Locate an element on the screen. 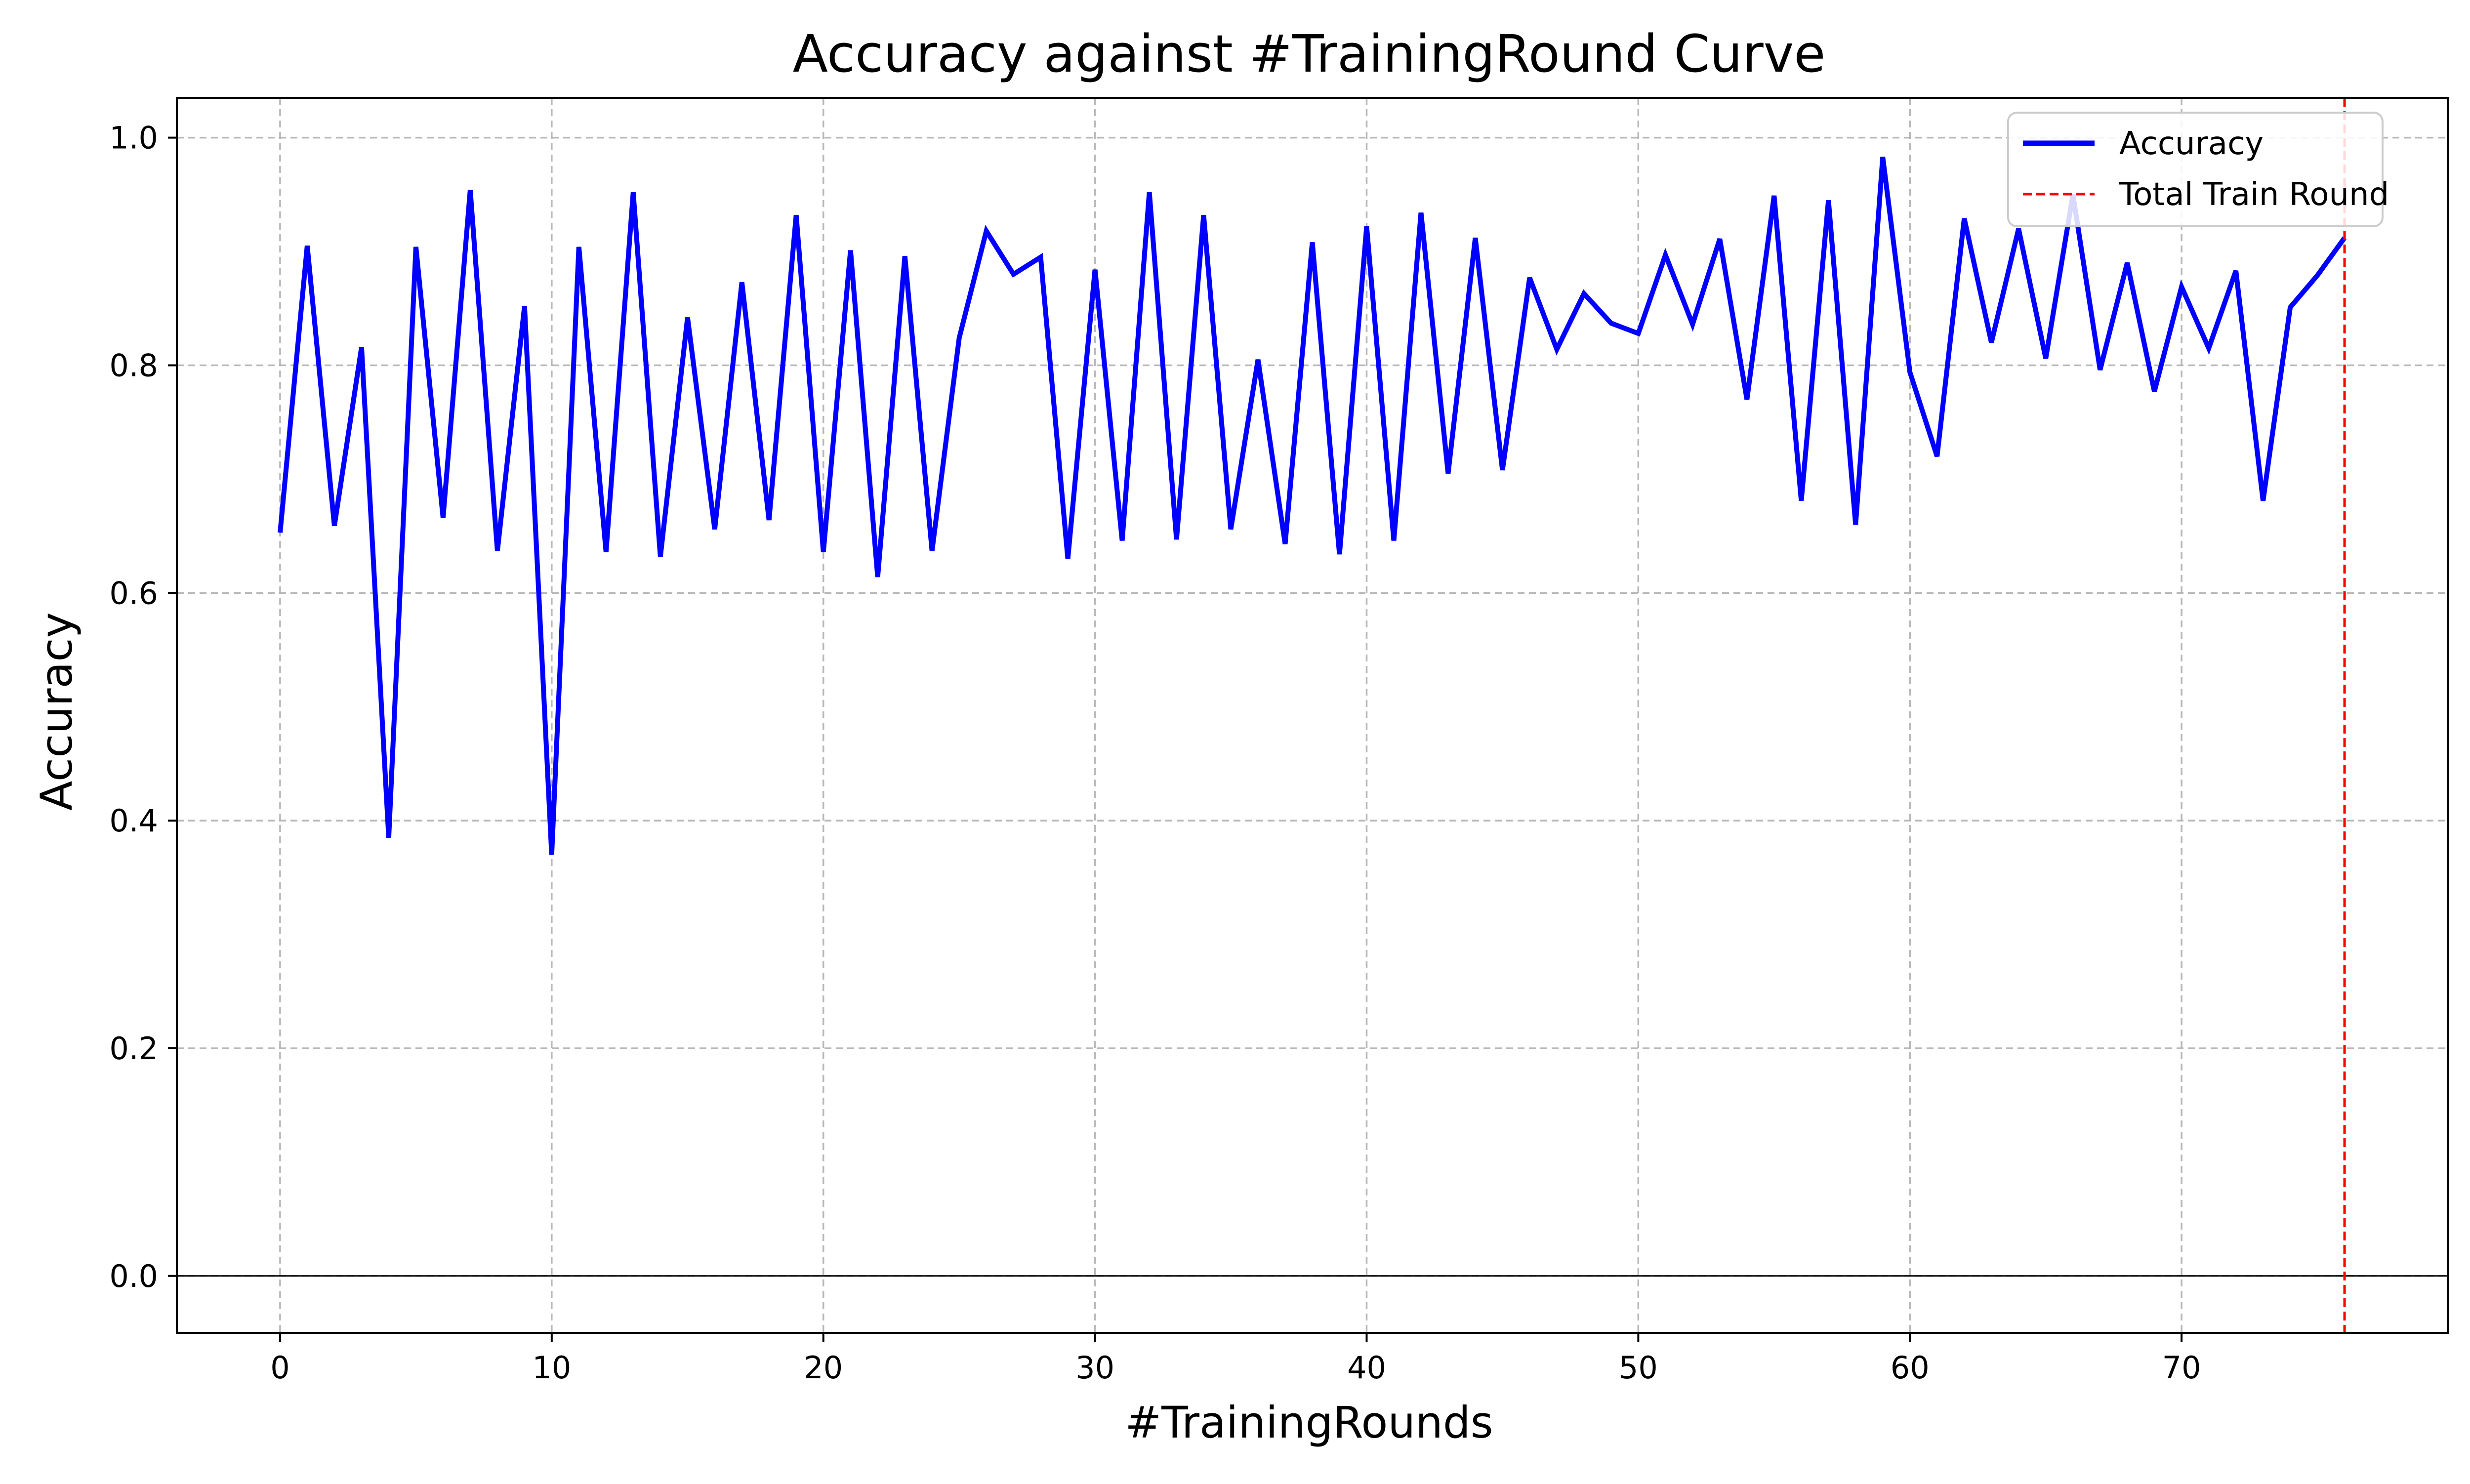 This screenshot has width=2470, height=1484. x-tick-label: 10 is located at coordinates (551, 1368).